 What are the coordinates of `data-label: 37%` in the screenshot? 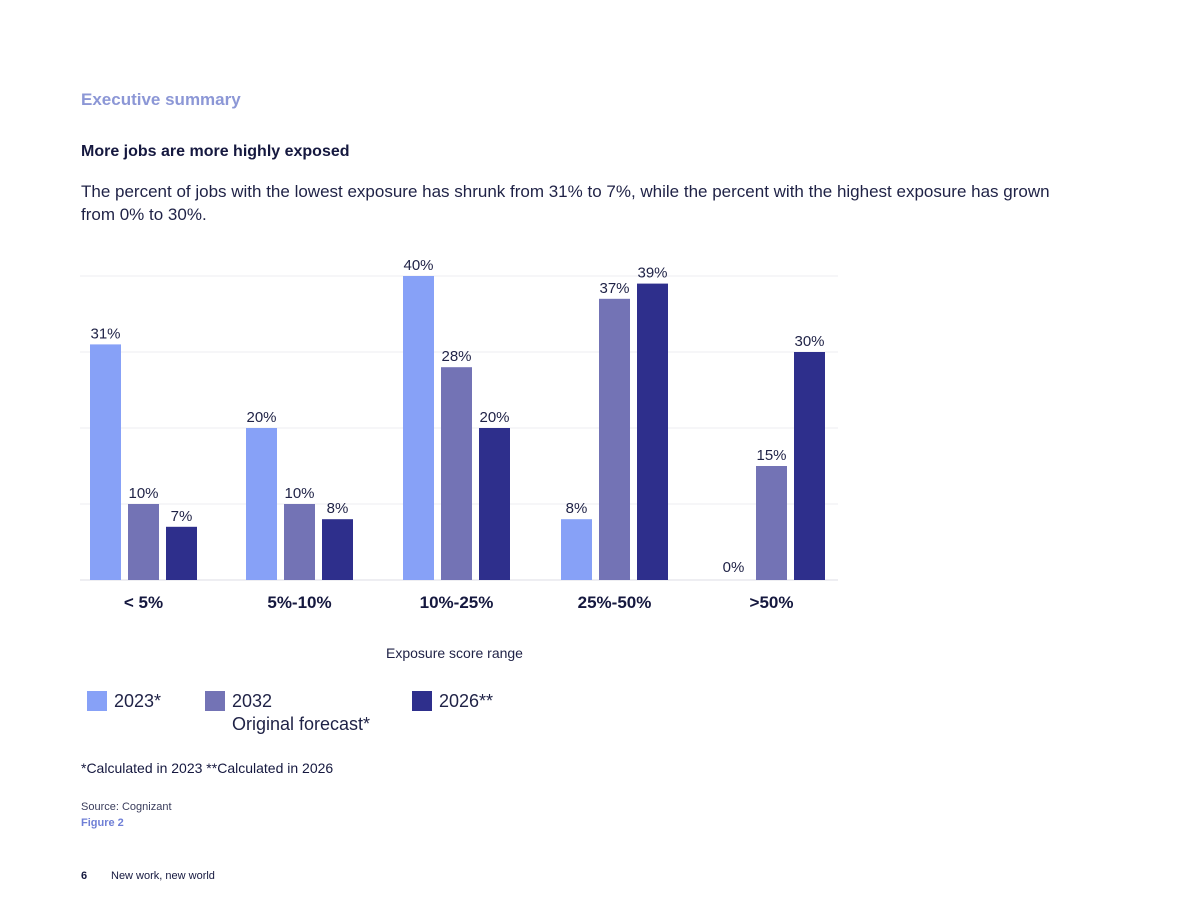 It's located at (614, 288).